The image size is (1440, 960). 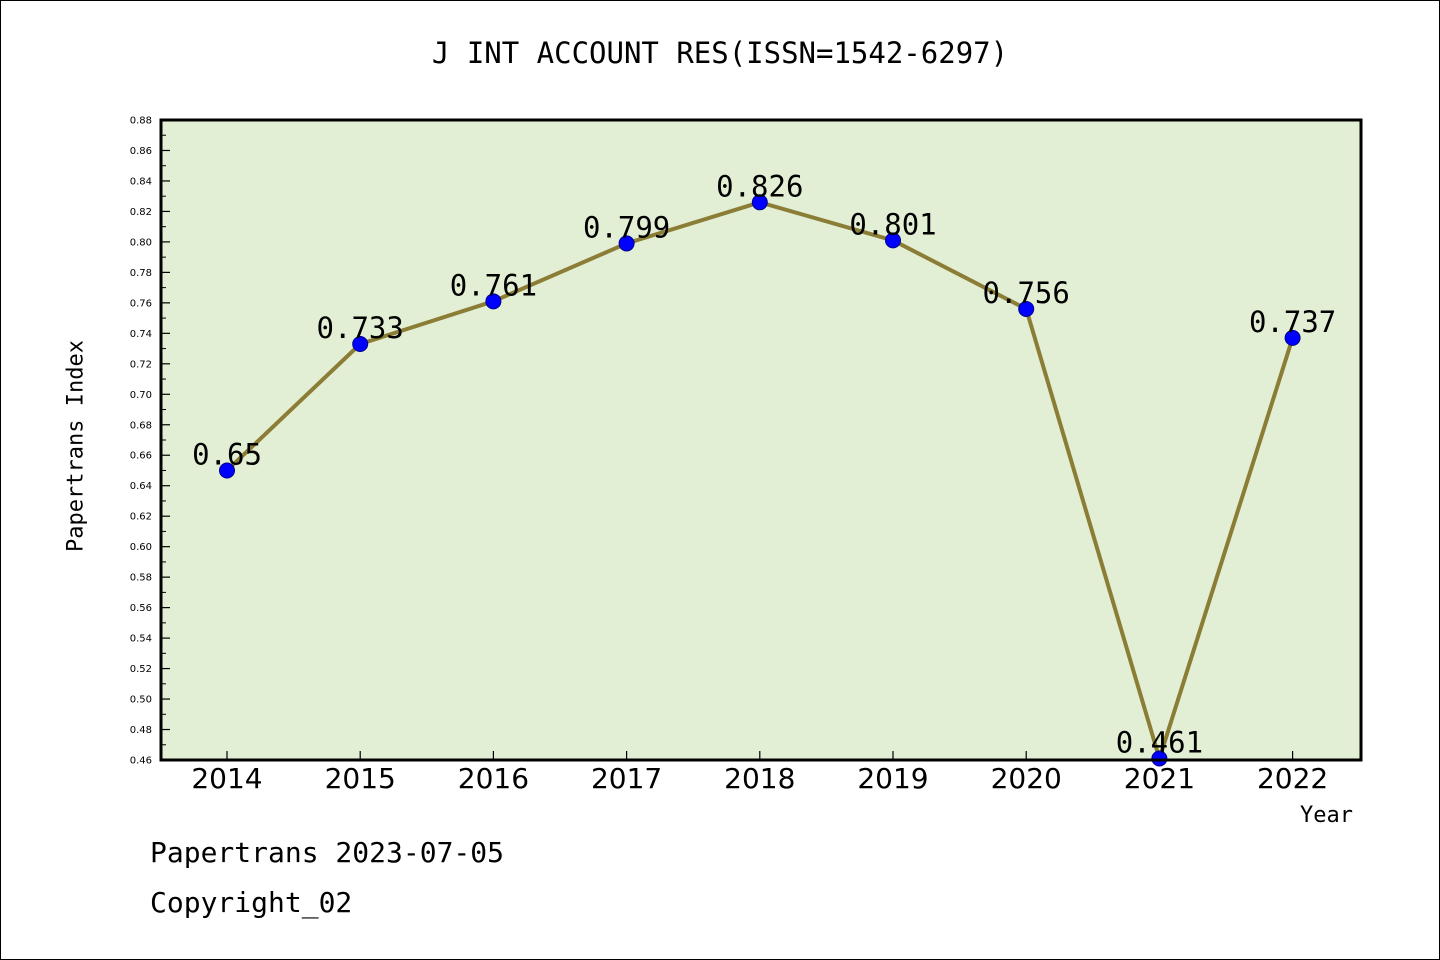 I want to click on x-tick-label: 2021, so click(x=1159, y=778).